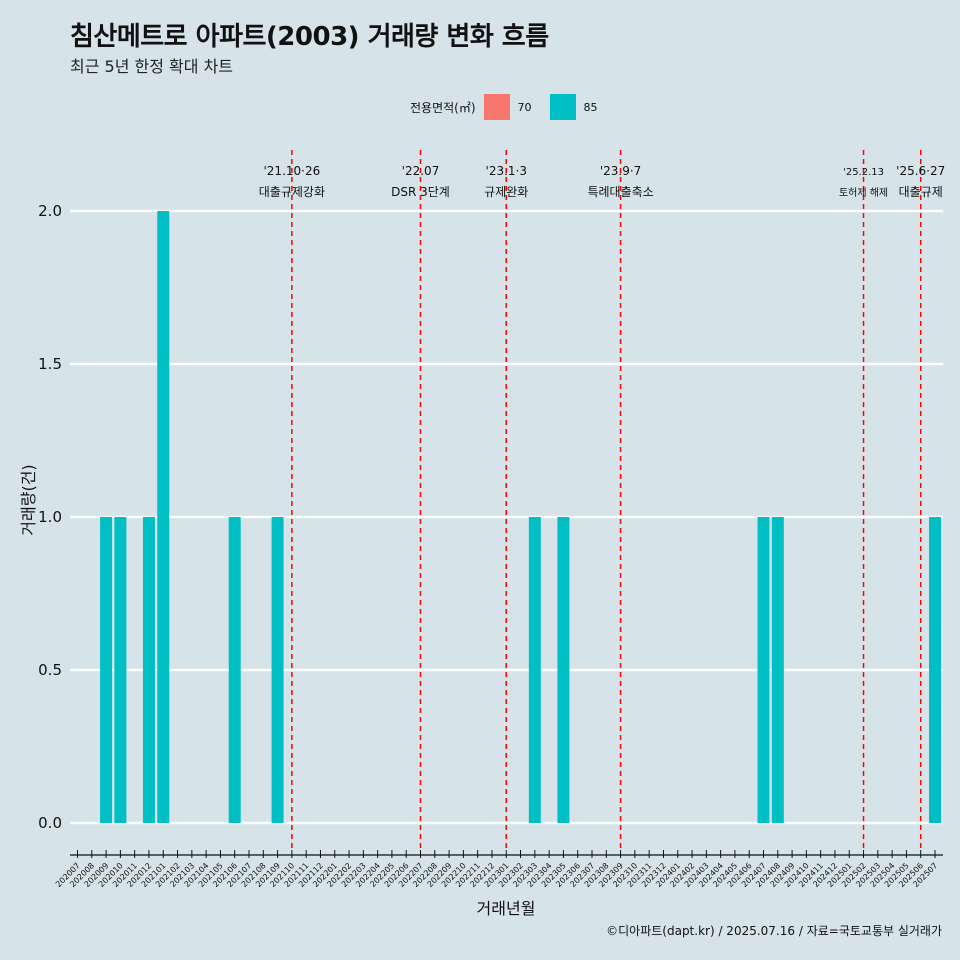 The image size is (960, 960). I want to click on chart-title: 침산메트로 아파트(2003) 거래량 변화 흐름, so click(309, 37).